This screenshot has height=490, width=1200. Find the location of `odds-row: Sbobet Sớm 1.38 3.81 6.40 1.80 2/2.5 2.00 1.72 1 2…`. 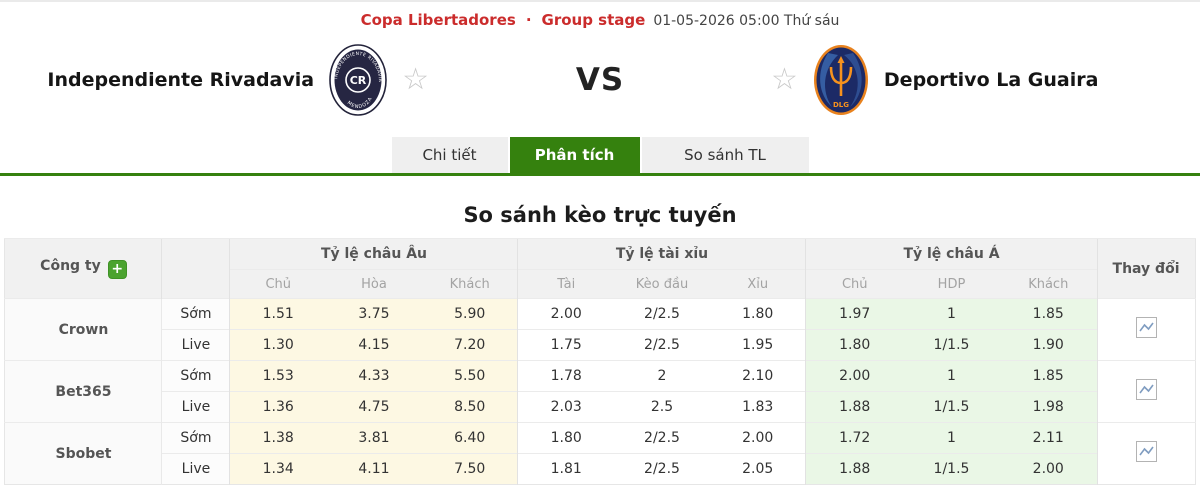

odds-row: Sbobet Sớm 1.38 3.81 6.40 1.80 2/2.5 2.00 1.72 1 2… is located at coordinates (600, 453).